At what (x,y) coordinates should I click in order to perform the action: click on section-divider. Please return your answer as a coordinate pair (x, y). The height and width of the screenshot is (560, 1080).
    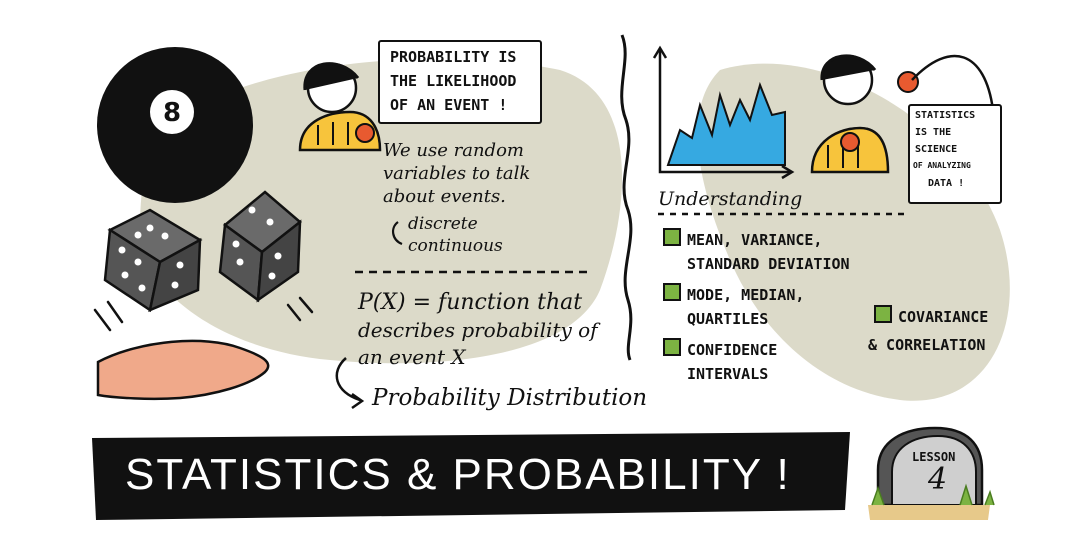
    Looking at the image, I should click on (626, 197).